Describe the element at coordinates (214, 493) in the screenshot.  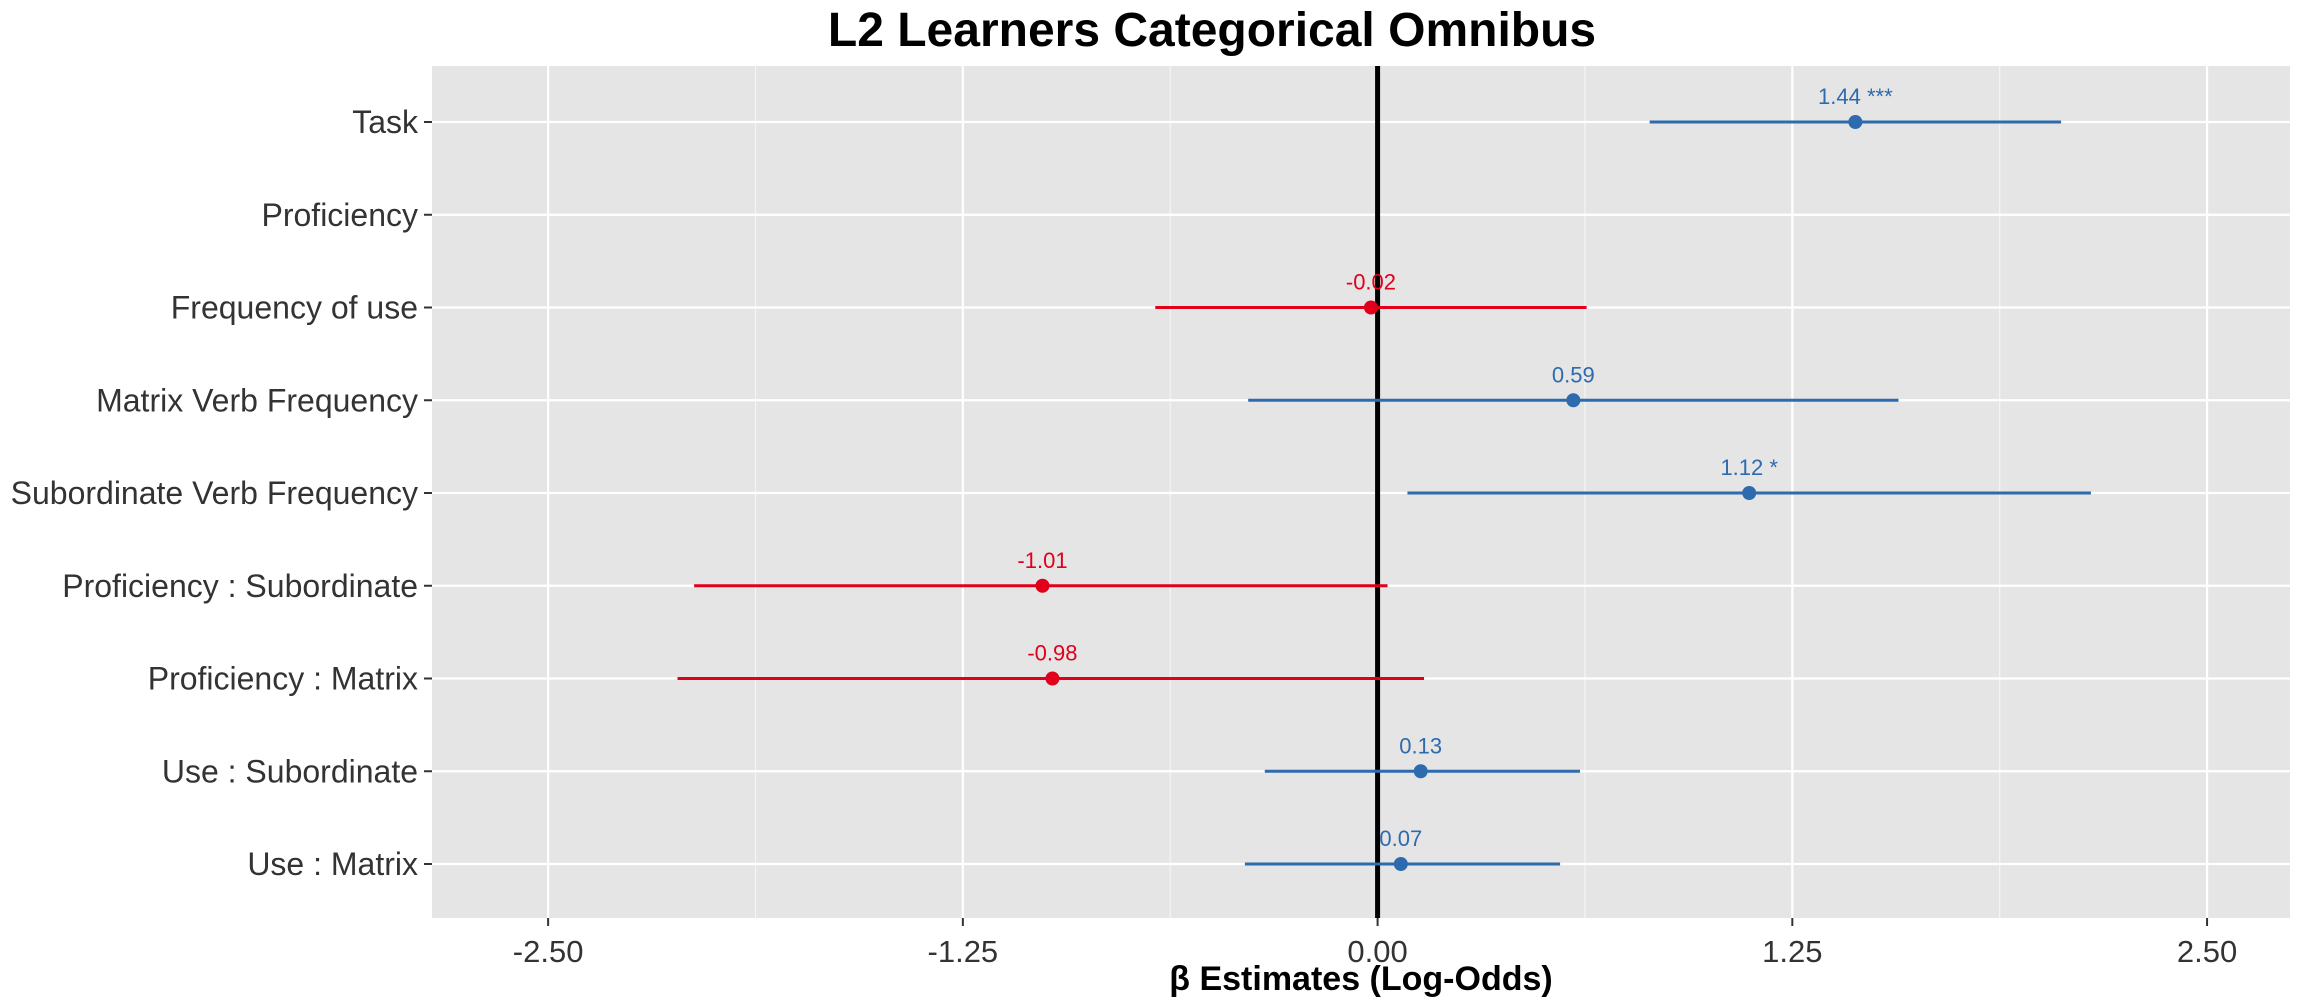
I see `y-tick-label: Subordinate Verb Frequency` at that location.